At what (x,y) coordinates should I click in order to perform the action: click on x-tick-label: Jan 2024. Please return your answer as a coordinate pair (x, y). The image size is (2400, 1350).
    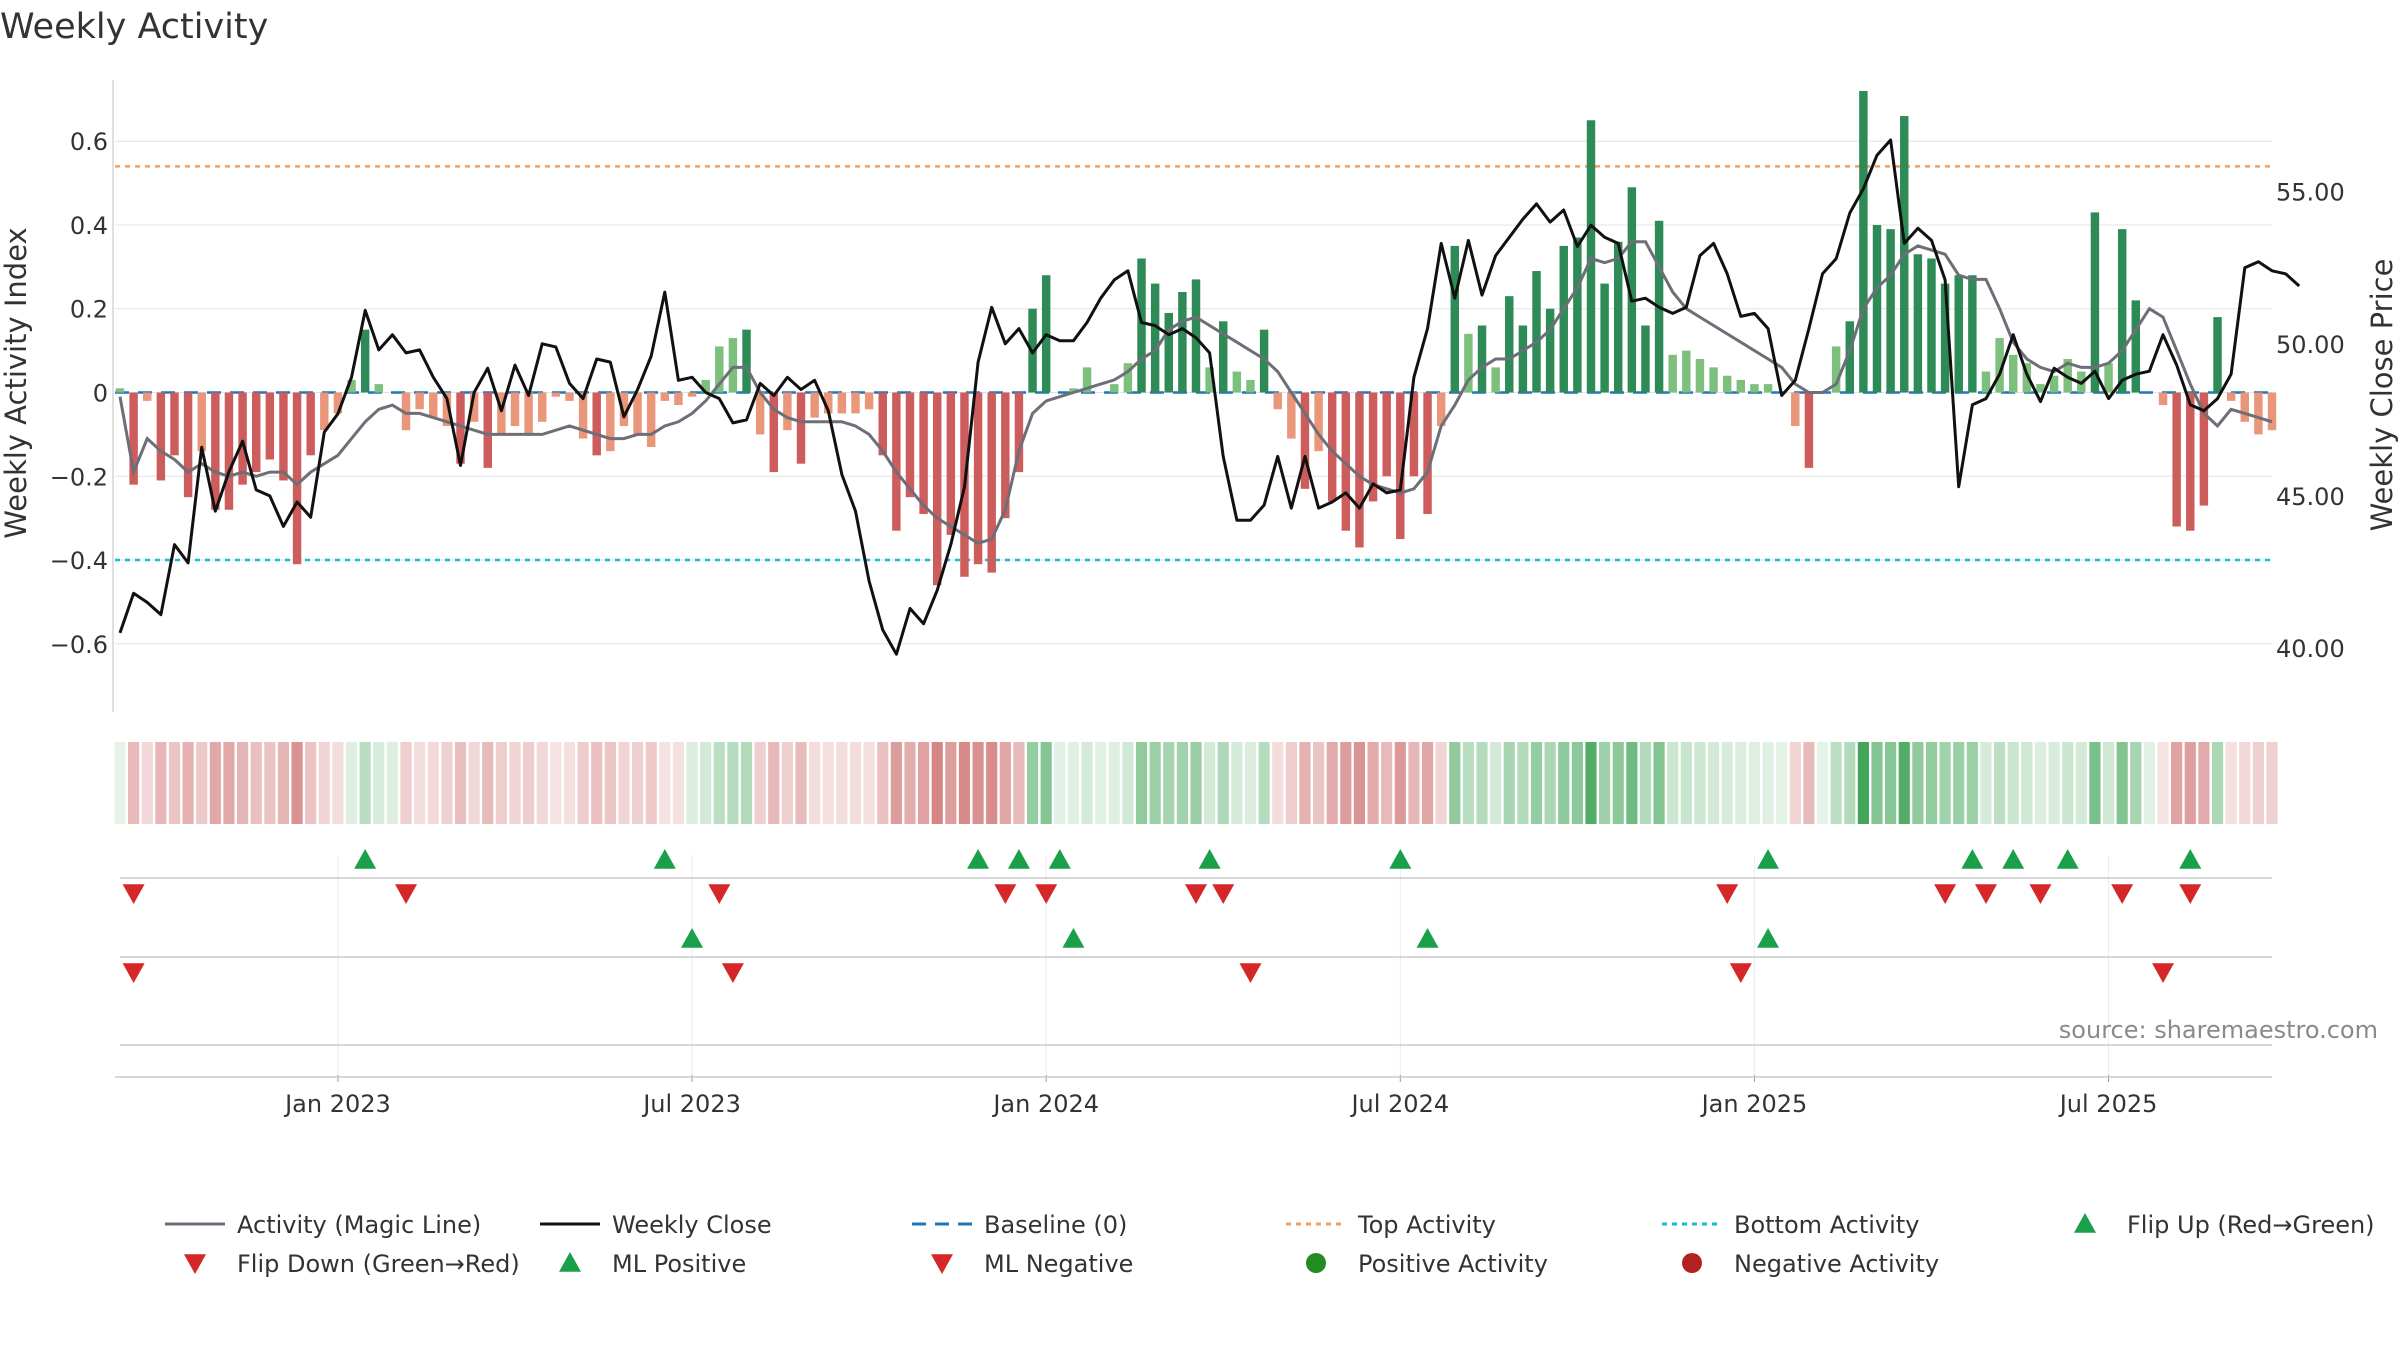
    Looking at the image, I should click on (1045, 1104).